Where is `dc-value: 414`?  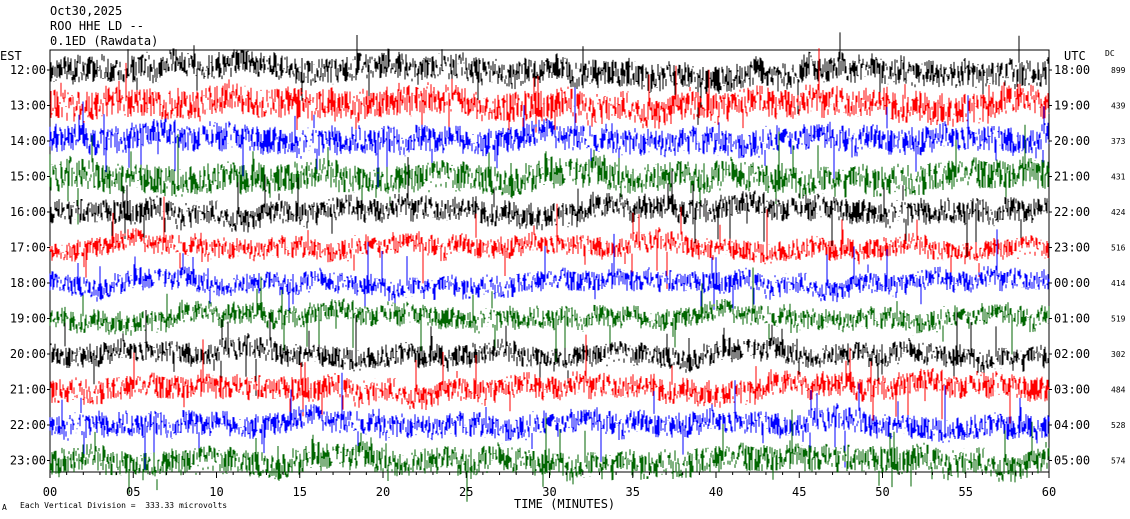 dc-value: 414 is located at coordinates (1118, 283).